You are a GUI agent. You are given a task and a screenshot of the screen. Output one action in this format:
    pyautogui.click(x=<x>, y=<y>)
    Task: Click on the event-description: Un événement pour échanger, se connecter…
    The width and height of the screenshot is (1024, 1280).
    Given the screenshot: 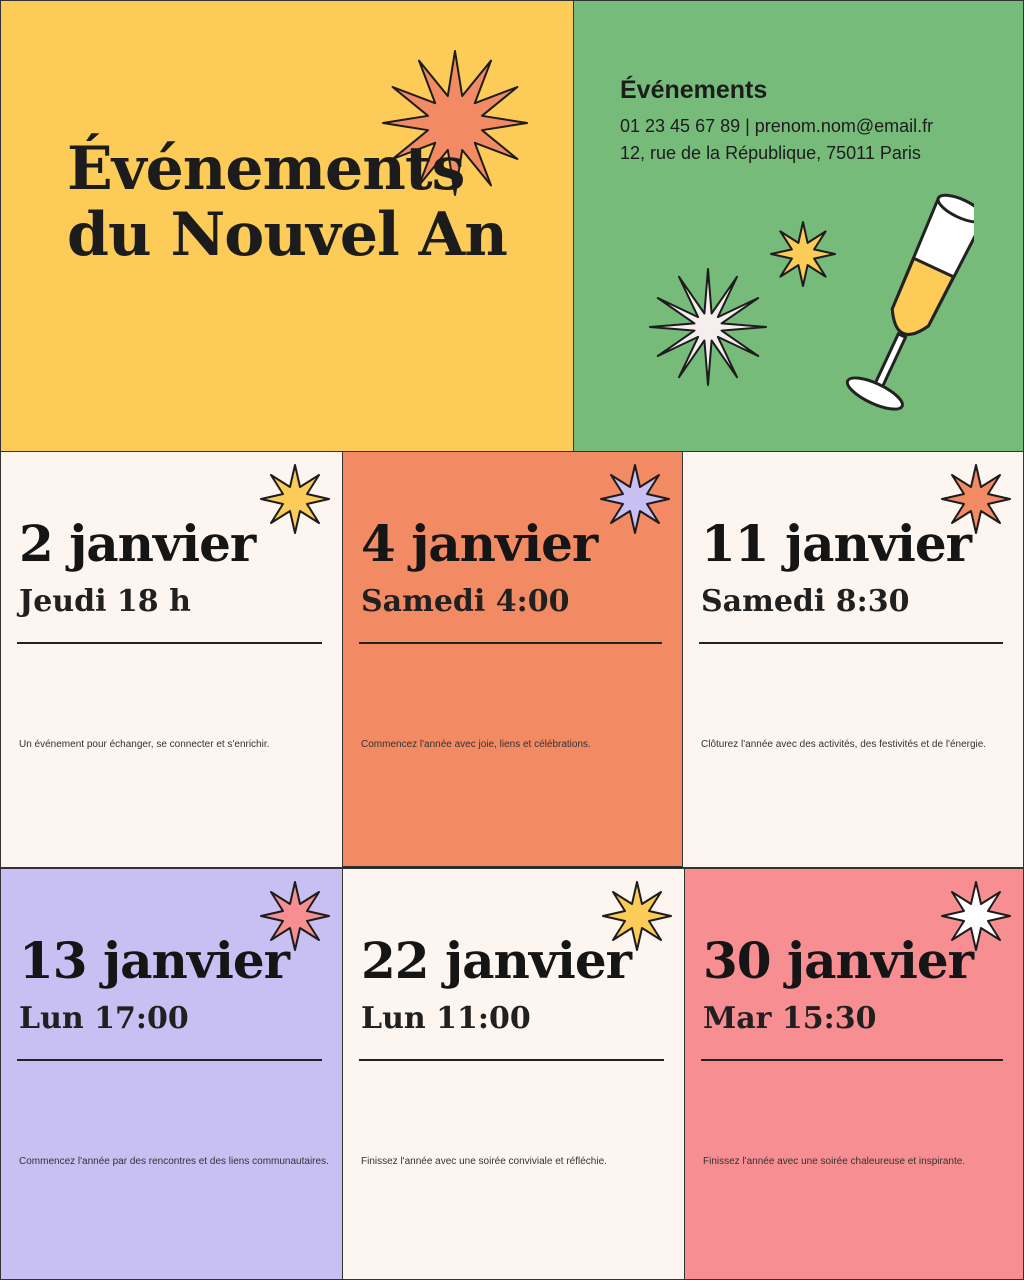 What is the action you would take?
    pyautogui.click(x=144, y=744)
    